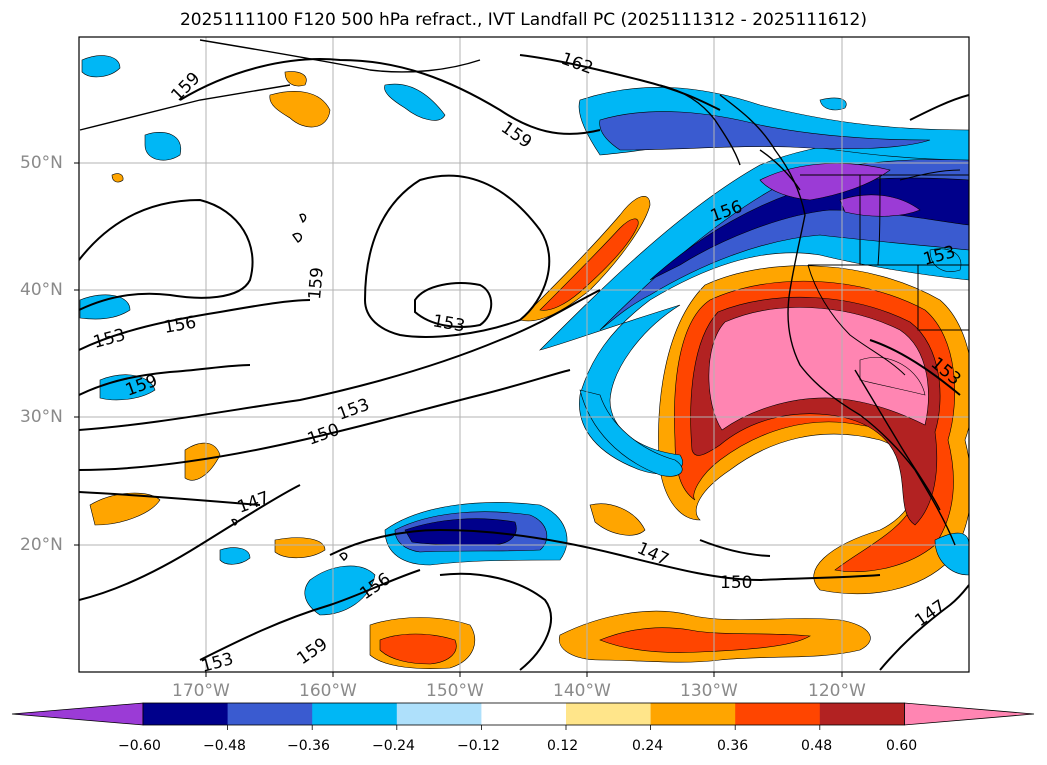  Describe the element at coordinates (631, 433) in the screenshot. I see `negative-tail-cyan` at that location.